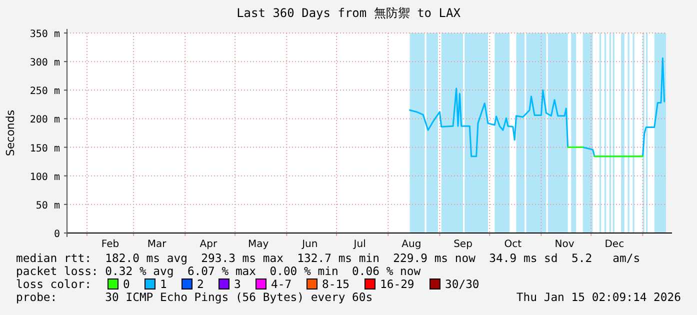 The image size is (697, 315). I want to click on x-tick-label: Sep, so click(463, 244).